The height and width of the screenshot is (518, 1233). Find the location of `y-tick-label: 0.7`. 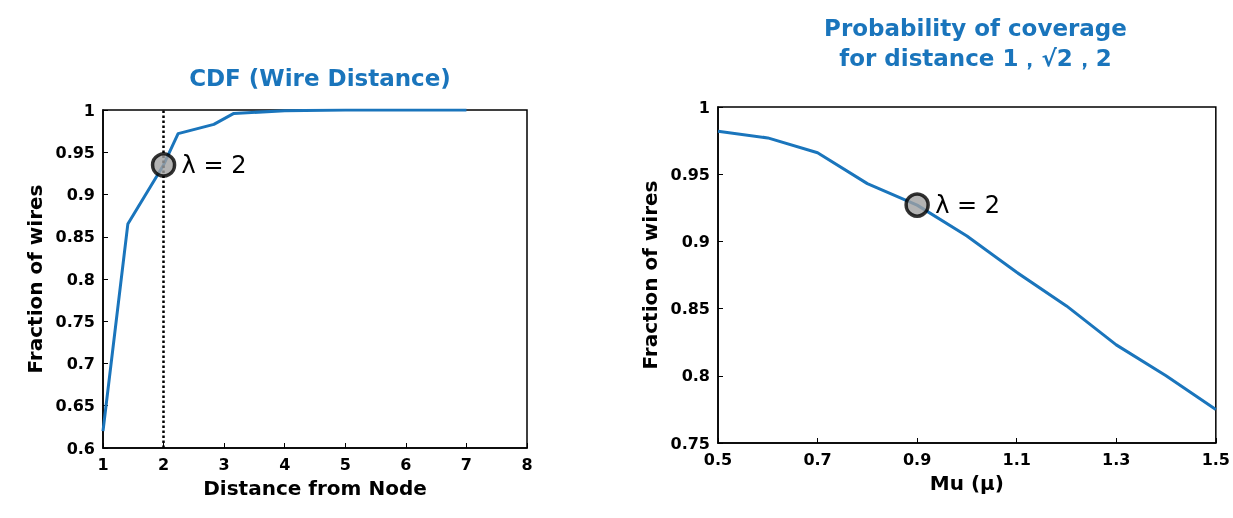

y-tick-label: 0.7 is located at coordinates (80, 363).